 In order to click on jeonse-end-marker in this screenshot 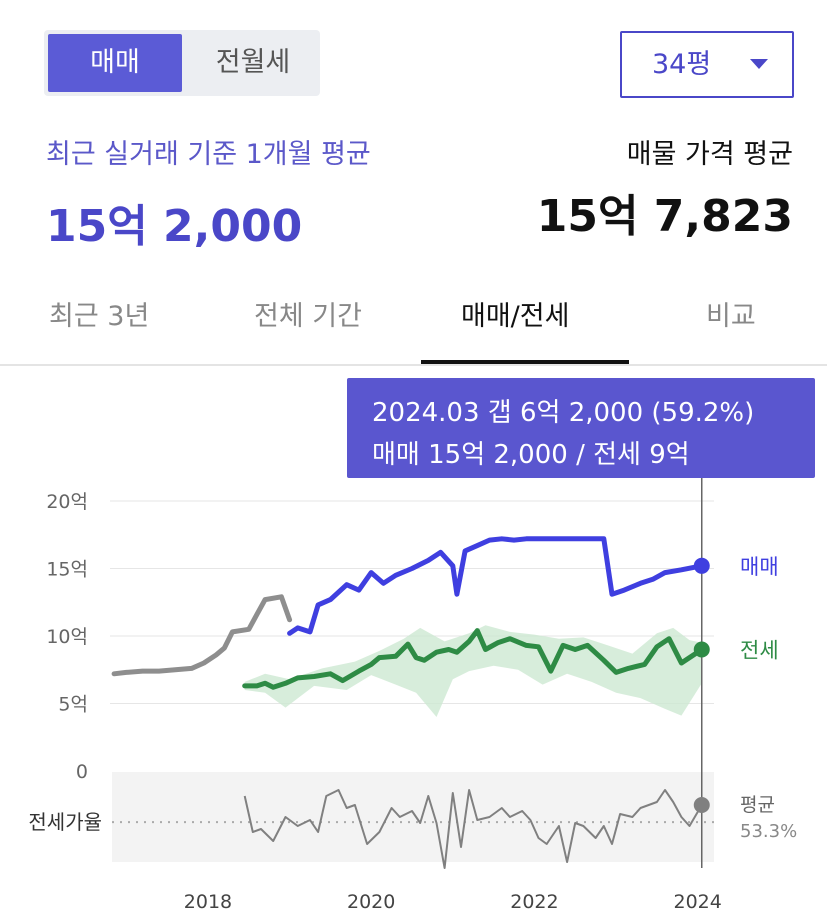, I will do `click(701, 649)`.